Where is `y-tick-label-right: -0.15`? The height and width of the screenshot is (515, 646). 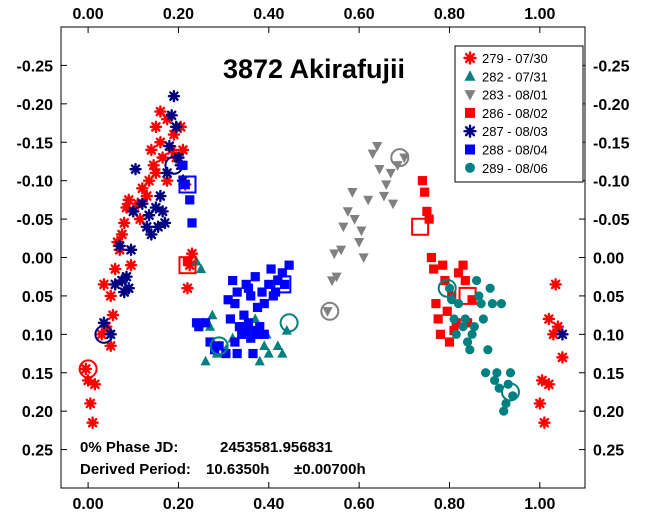 y-tick-label-right: -0.15 is located at coordinates (611, 143).